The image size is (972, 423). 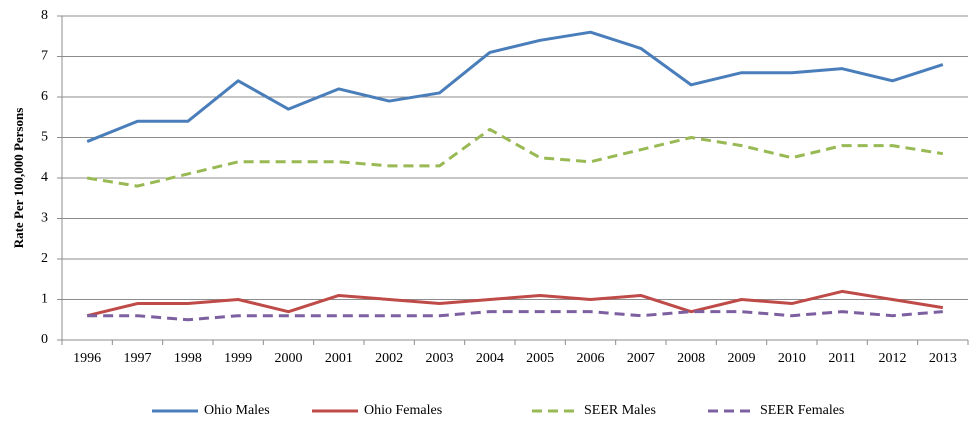 I want to click on x-tick-label: 1999, so click(x=238, y=358).